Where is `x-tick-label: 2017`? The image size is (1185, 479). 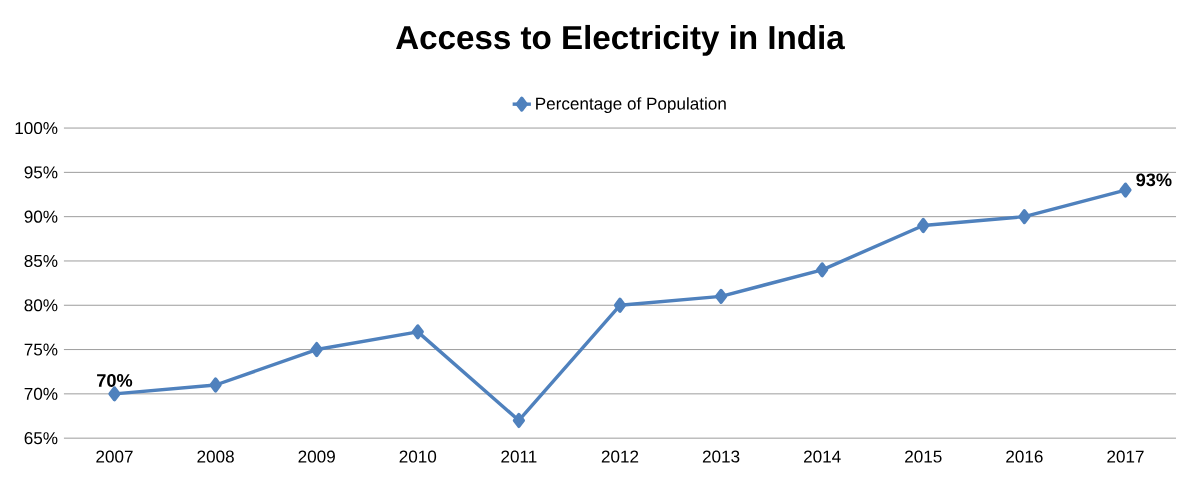
x-tick-label: 2017 is located at coordinates (1125, 456).